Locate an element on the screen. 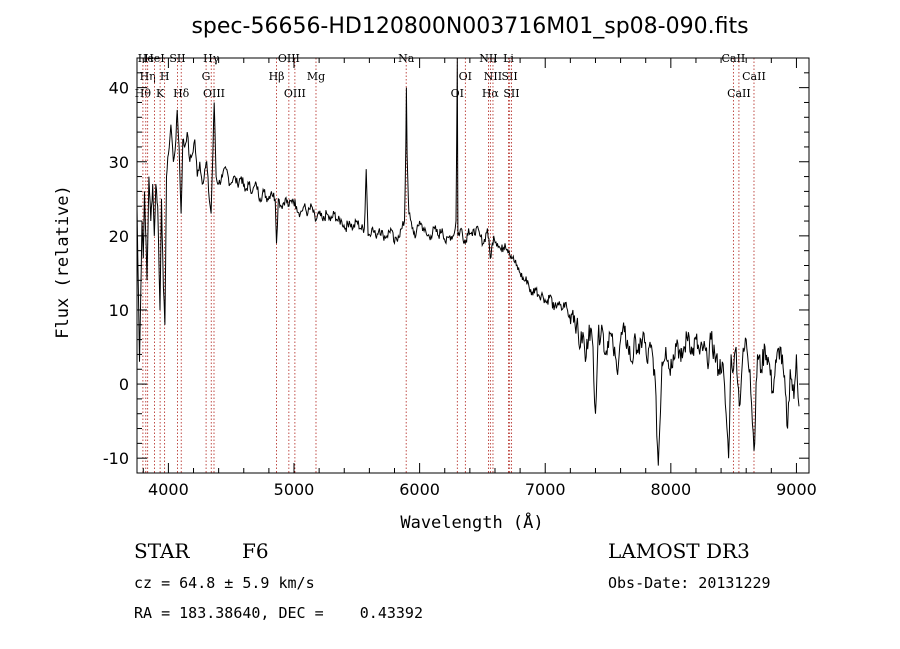 This screenshot has width=900, height=649. line-marker-label: Hθ is located at coordinates (143, 93).